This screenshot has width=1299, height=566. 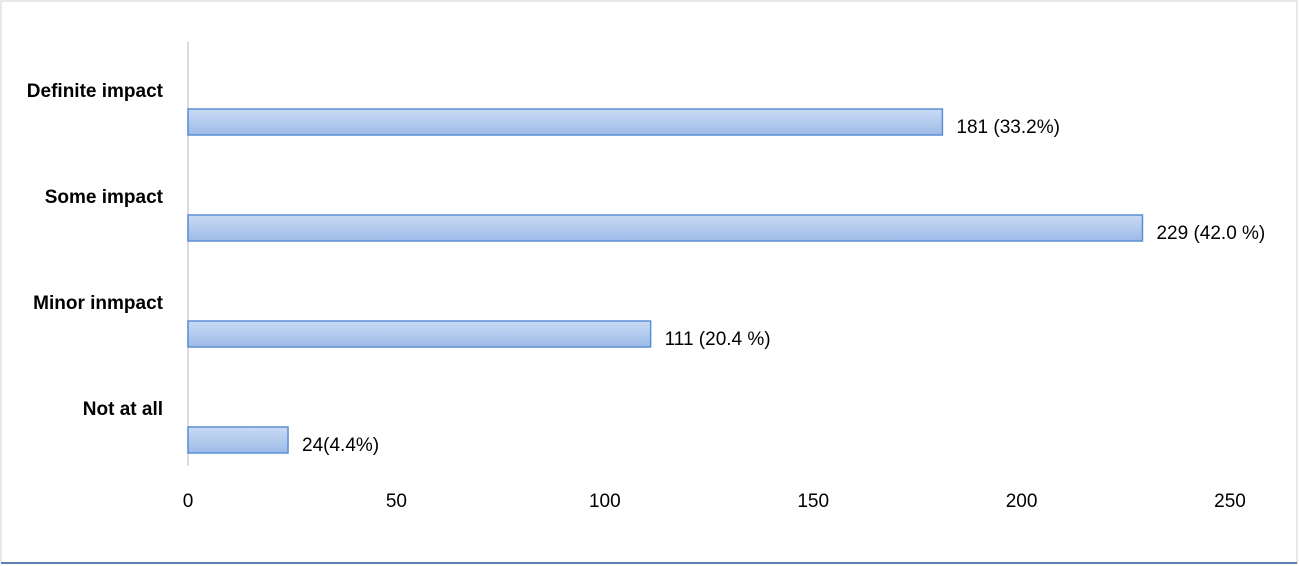 I want to click on x-tick-label: 200, so click(x=1022, y=501).